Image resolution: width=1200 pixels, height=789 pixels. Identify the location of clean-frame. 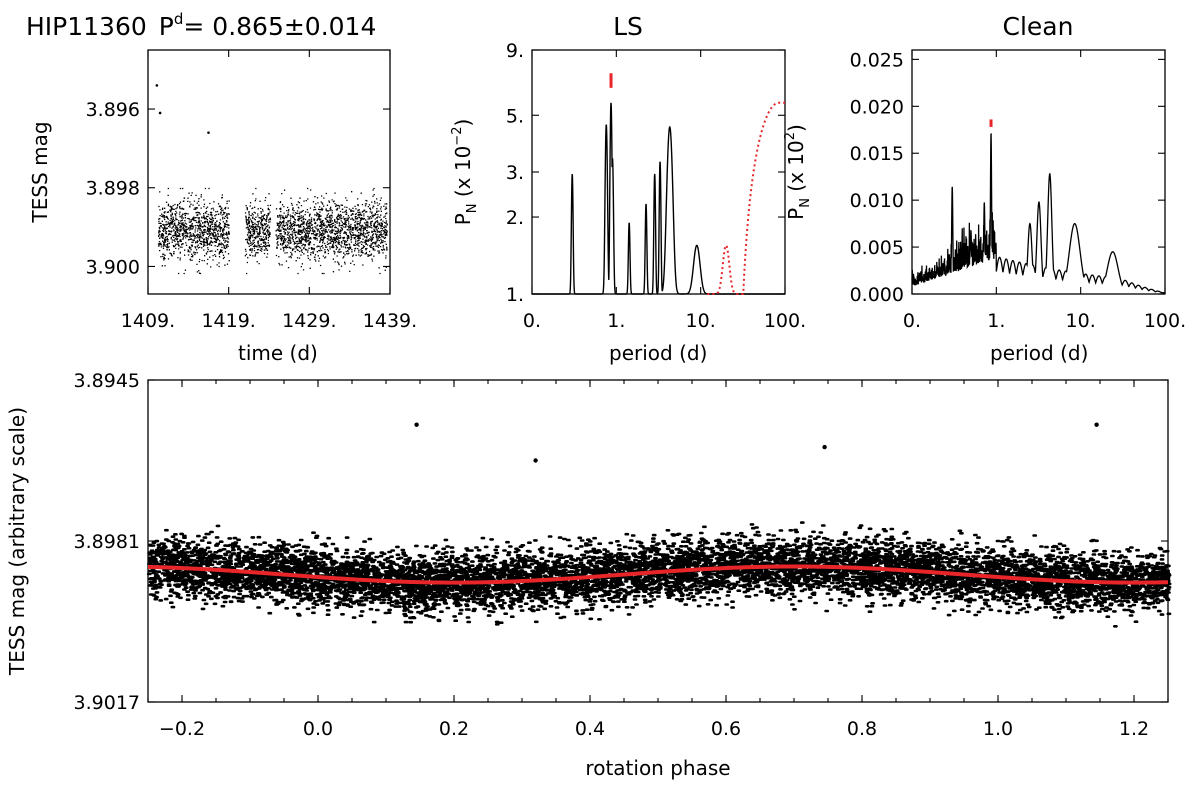
(1038, 172).